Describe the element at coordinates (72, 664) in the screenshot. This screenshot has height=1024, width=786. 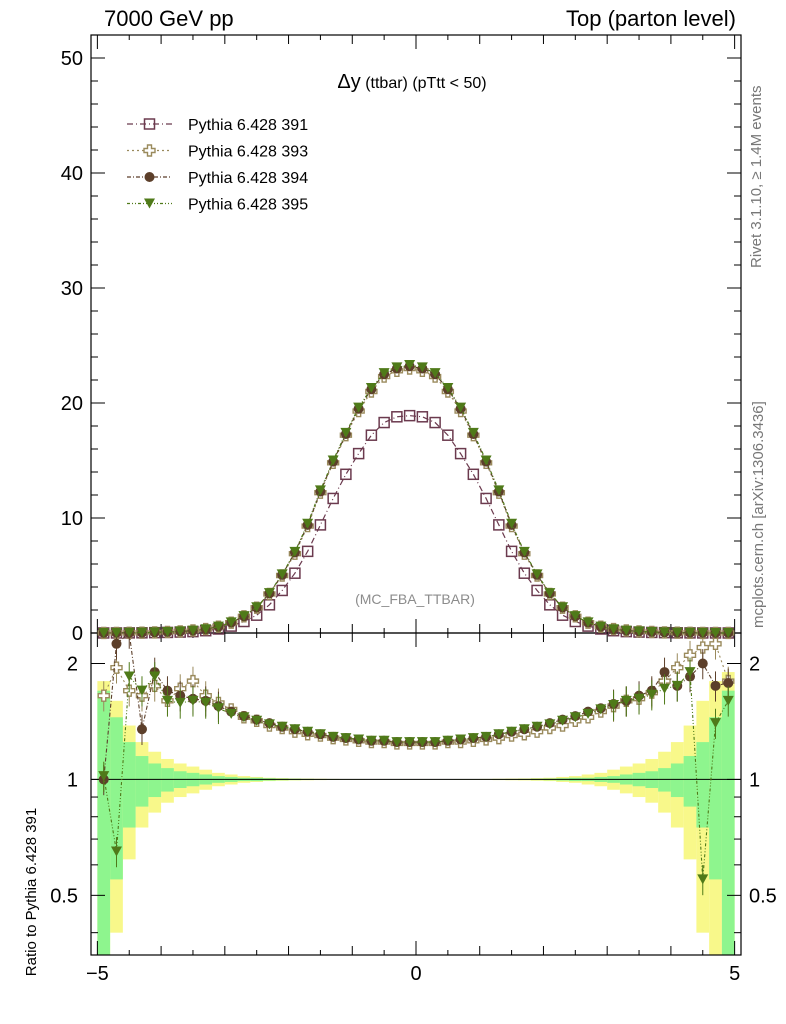
I see `ratio-y-tick-label: 2` at that location.